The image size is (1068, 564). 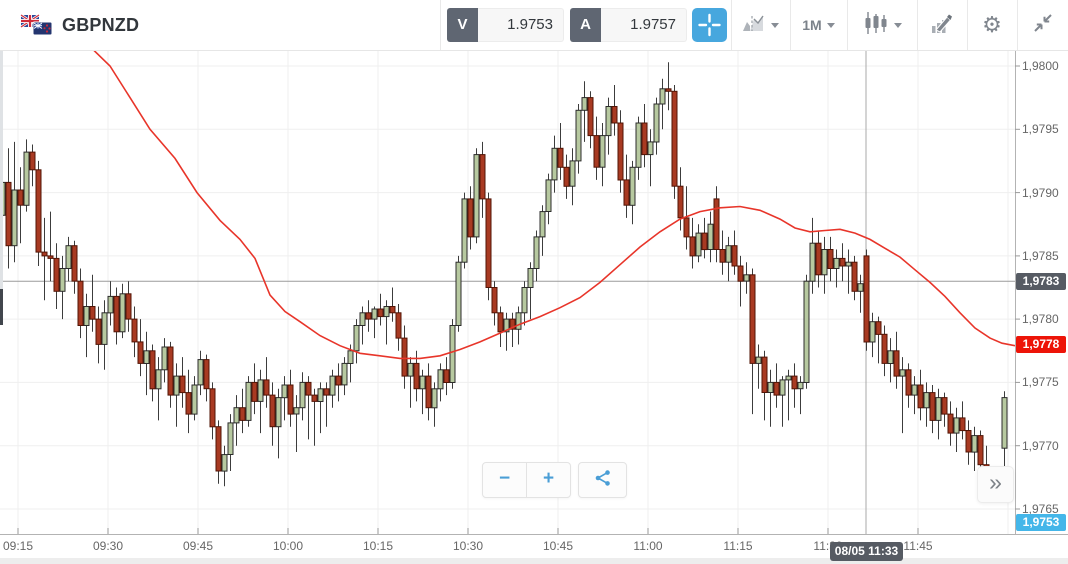 I want to click on ma-value-badge: 1,9778, so click(x=1041, y=344).